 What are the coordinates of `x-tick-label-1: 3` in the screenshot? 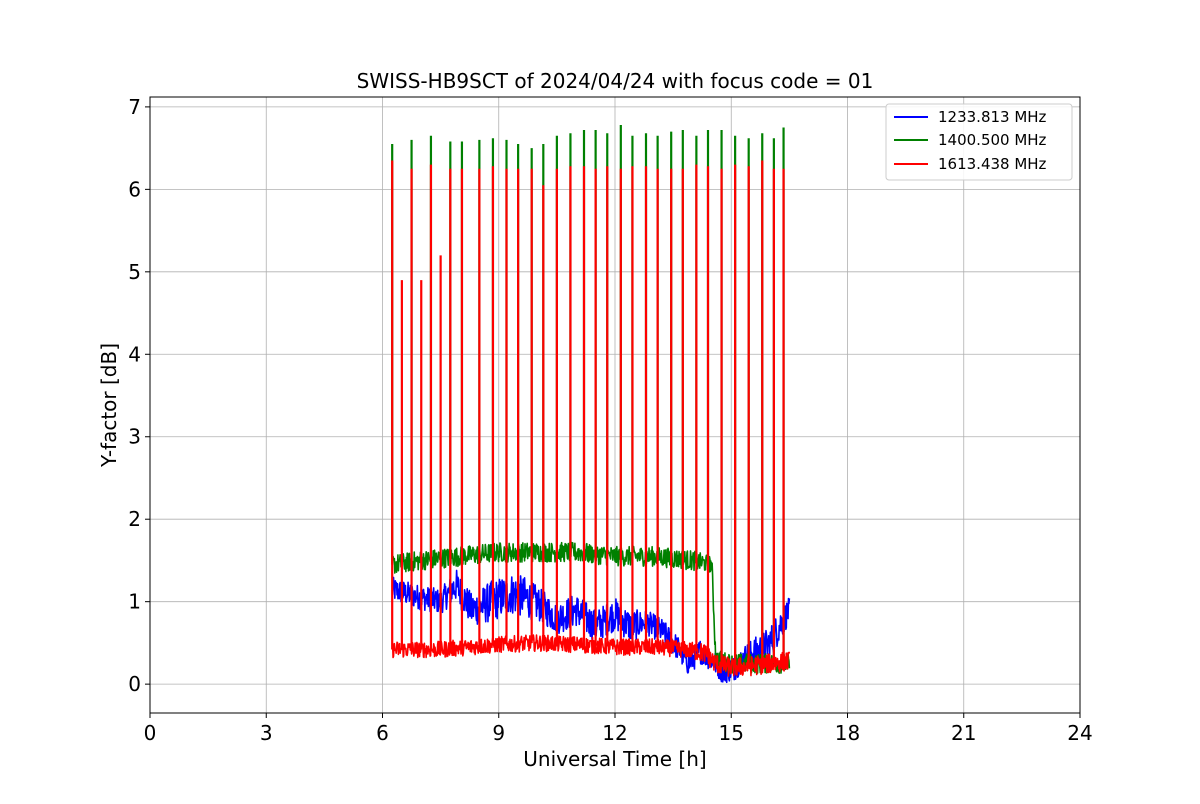 It's located at (266, 733).